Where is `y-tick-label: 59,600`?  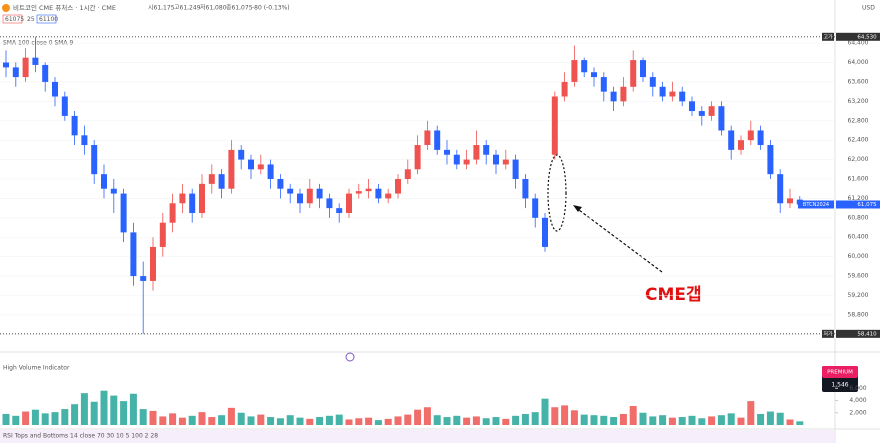 y-tick-label: 59,600 is located at coordinates (858, 276).